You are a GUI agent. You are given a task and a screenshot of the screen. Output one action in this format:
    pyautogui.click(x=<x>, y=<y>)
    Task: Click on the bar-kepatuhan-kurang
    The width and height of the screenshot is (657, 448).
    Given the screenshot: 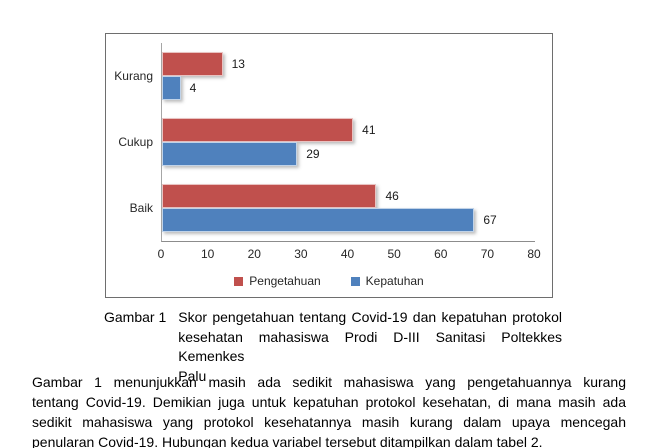 What is the action you would take?
    pyautogui.click(x=171, y=88)
    